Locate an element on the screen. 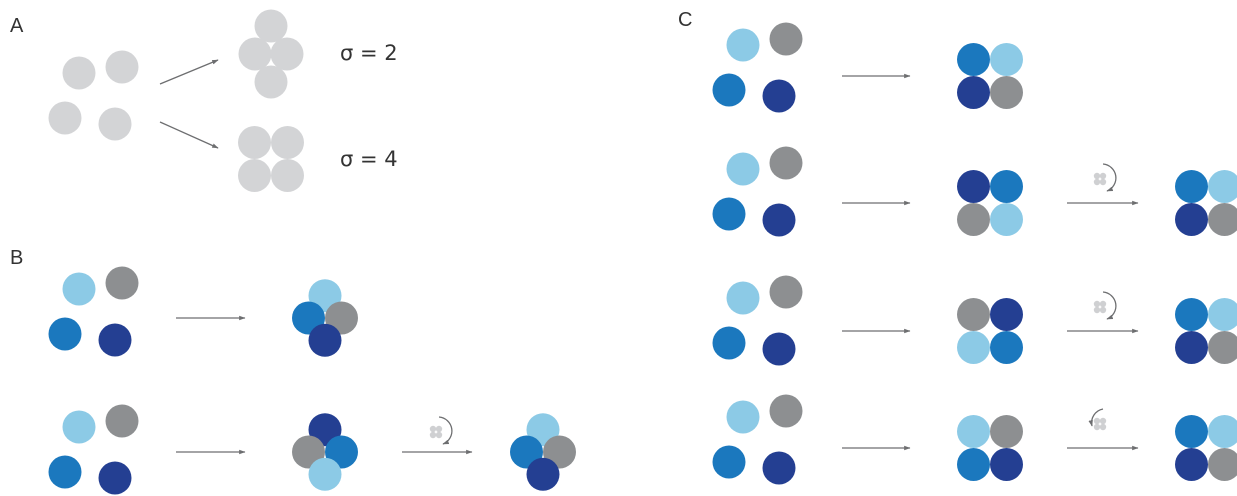 The width and height of the screenshot is (1237, 496). panel-c-row3-rotation-icon is located at coordinates (1105, 305).